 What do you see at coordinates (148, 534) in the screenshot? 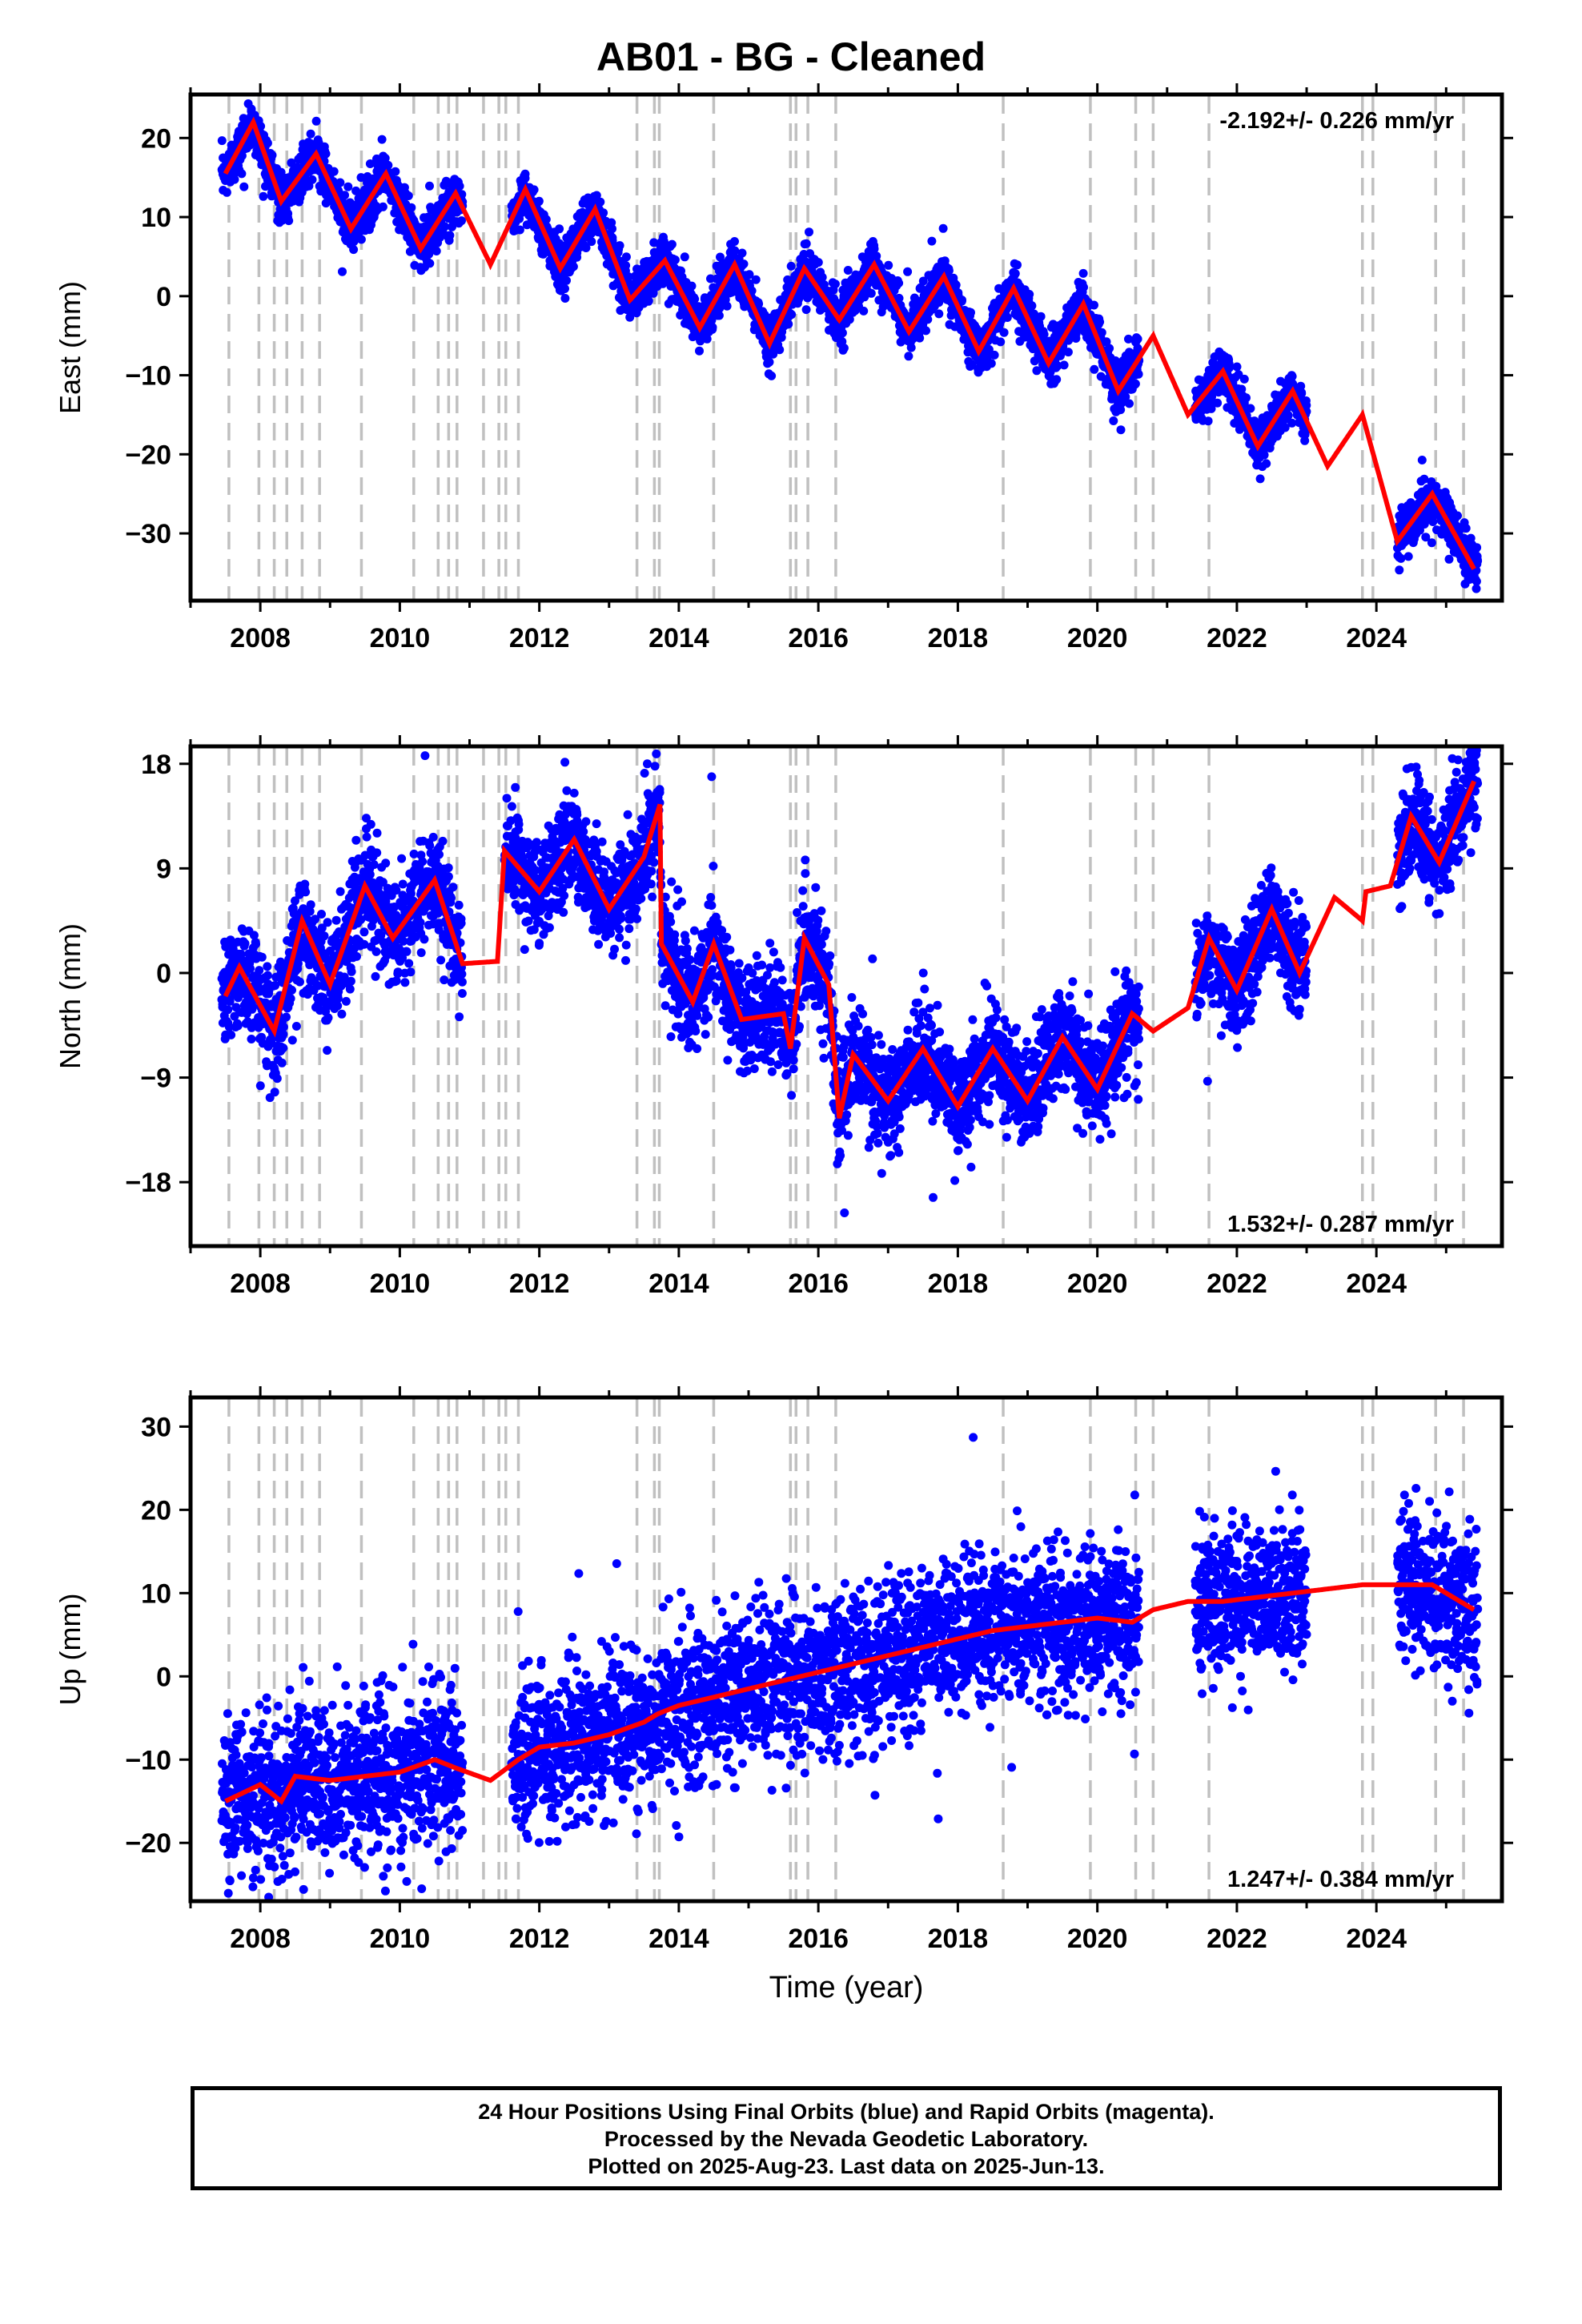
I see `y-tick-label: −30` at bounding box center [148, 534].